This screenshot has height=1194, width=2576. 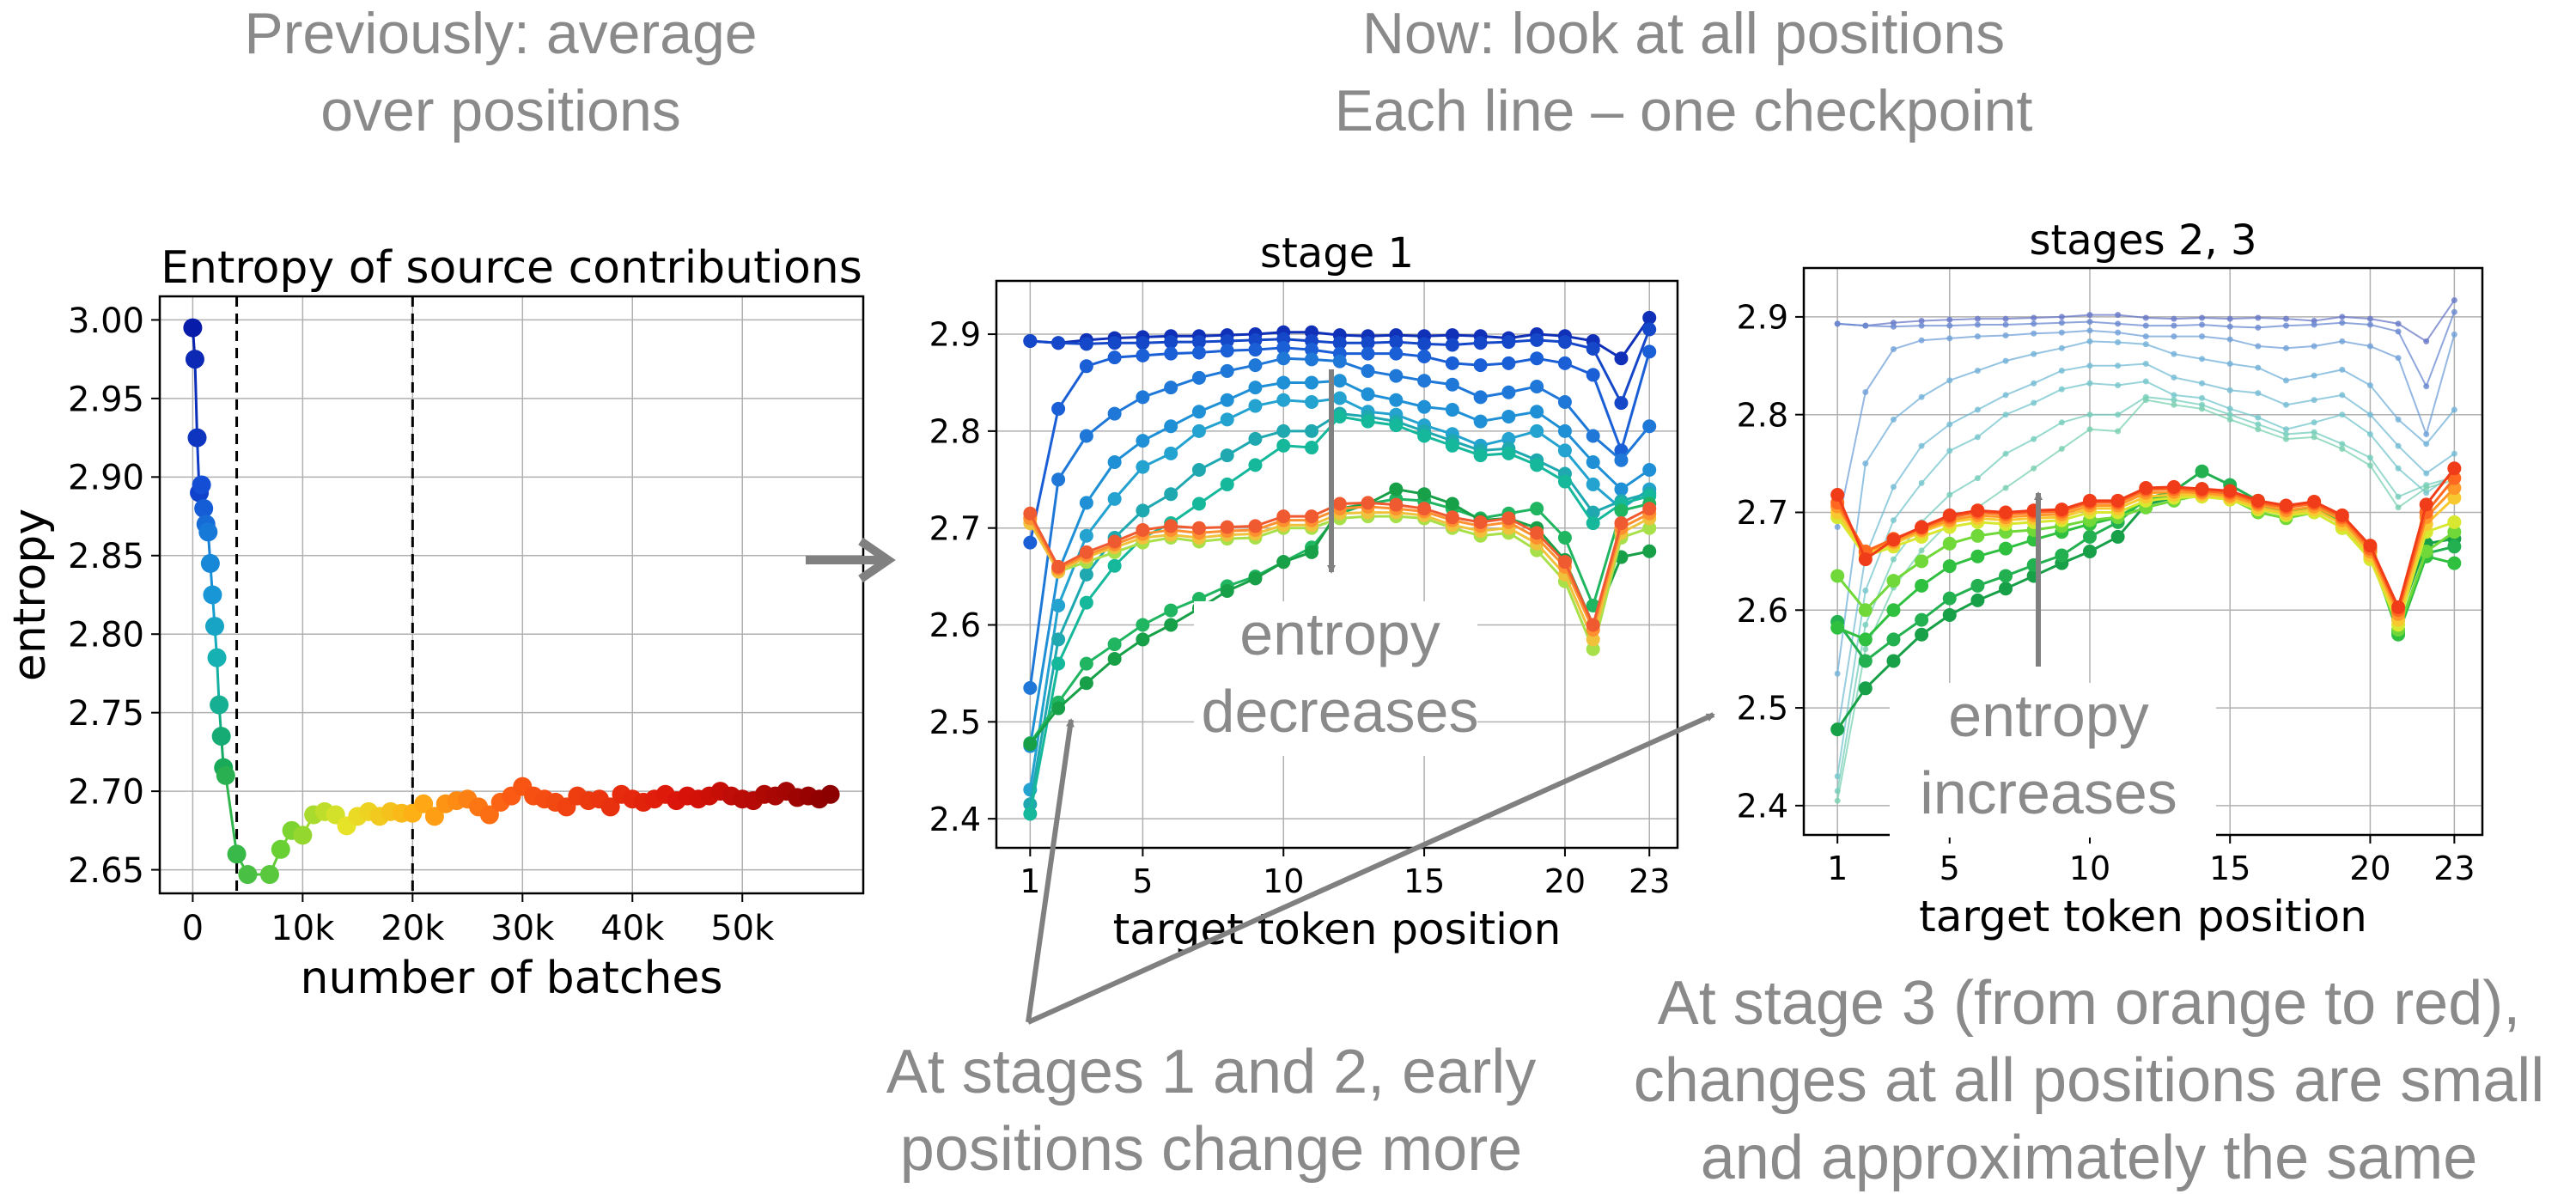 What do you see at coordinates (106, 321) in the screenshot?
I see `y-tick-label: 3.00` at bounding box center [106, 321].